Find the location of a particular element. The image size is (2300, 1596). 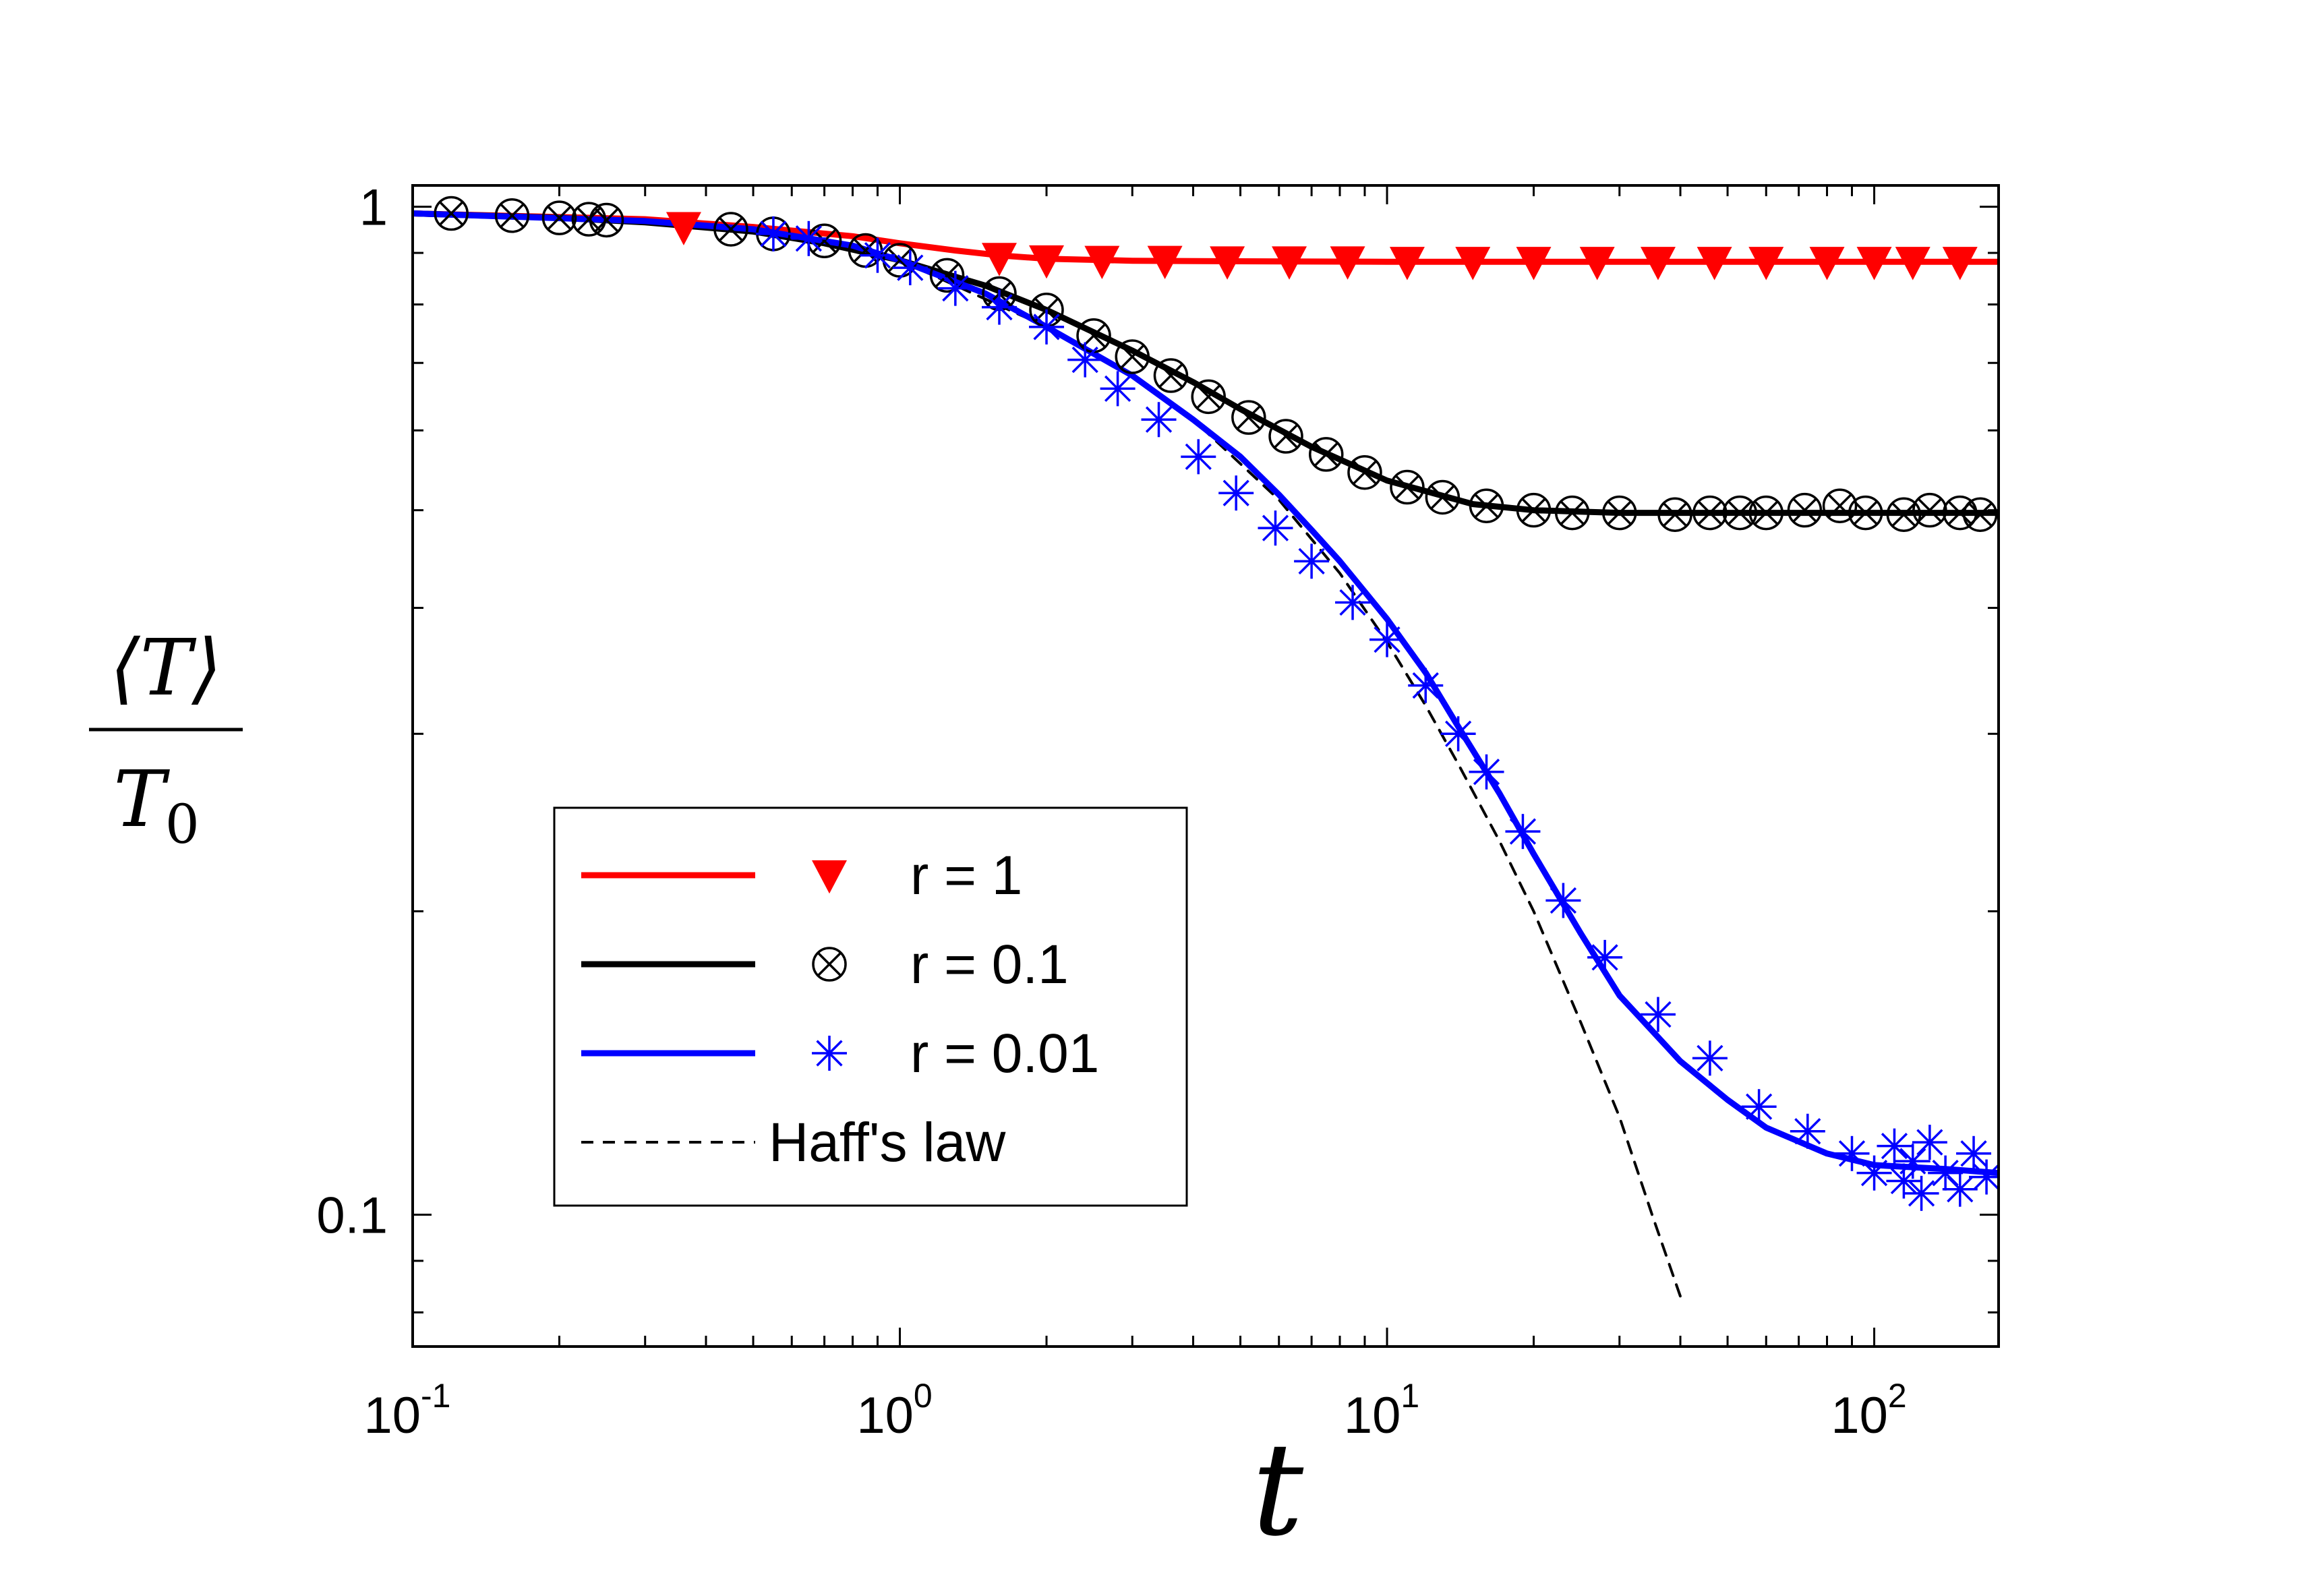

legend-label-haff: Haff's law is located at coordinates (887, 1142).